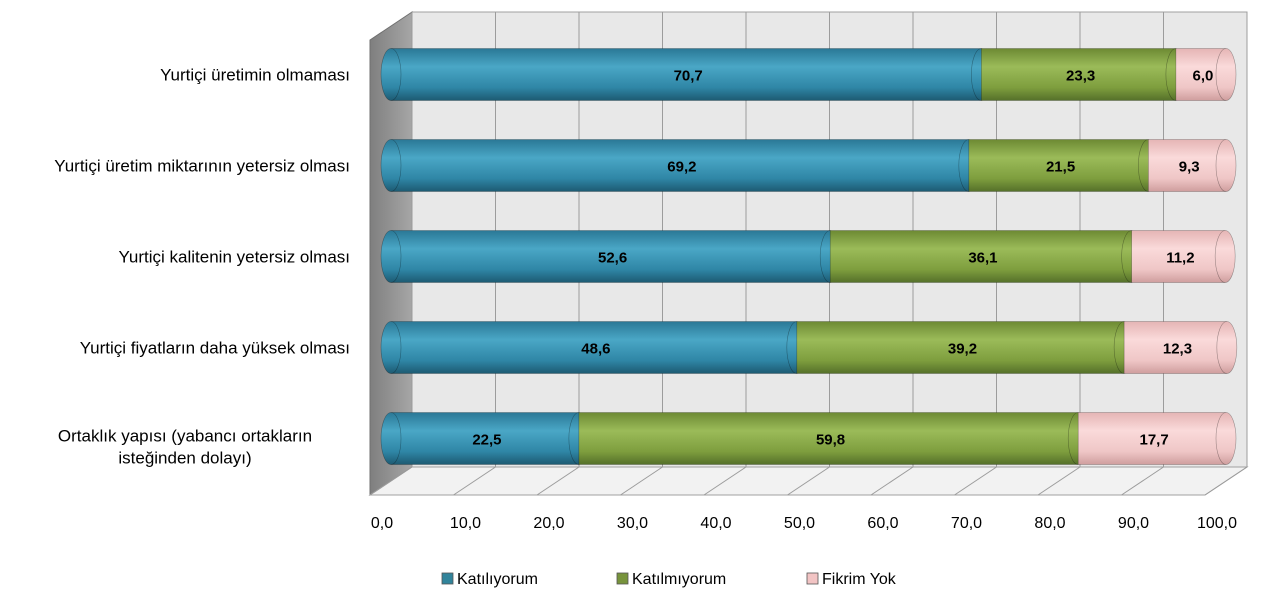  I want to click on bar-segment-katiliyorum, so click(490, 438).